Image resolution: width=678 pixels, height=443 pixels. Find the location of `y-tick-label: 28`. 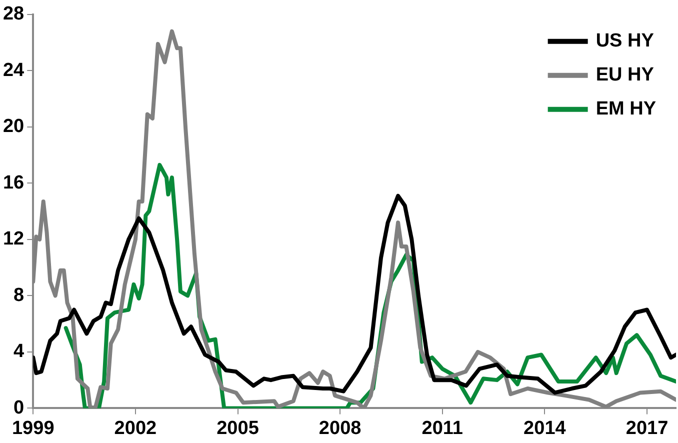

y-tick-label: 28 is located at coordinates (13, 14).